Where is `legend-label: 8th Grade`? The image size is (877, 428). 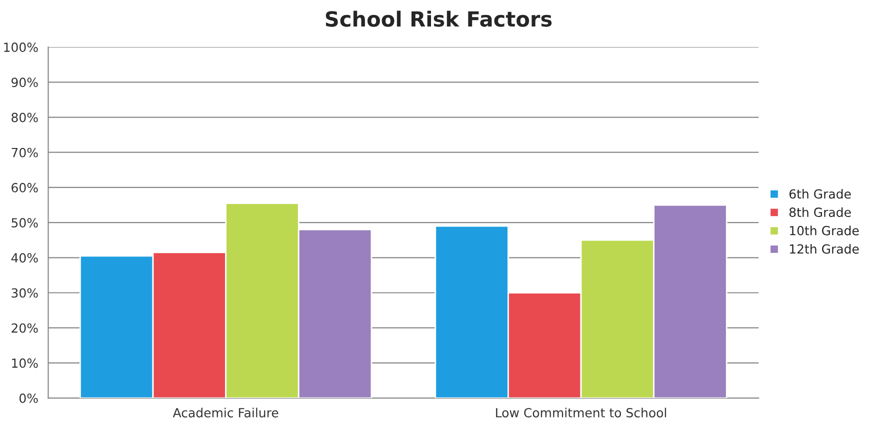 legend-label: 8th Grade is located at coordinates (820, 212).